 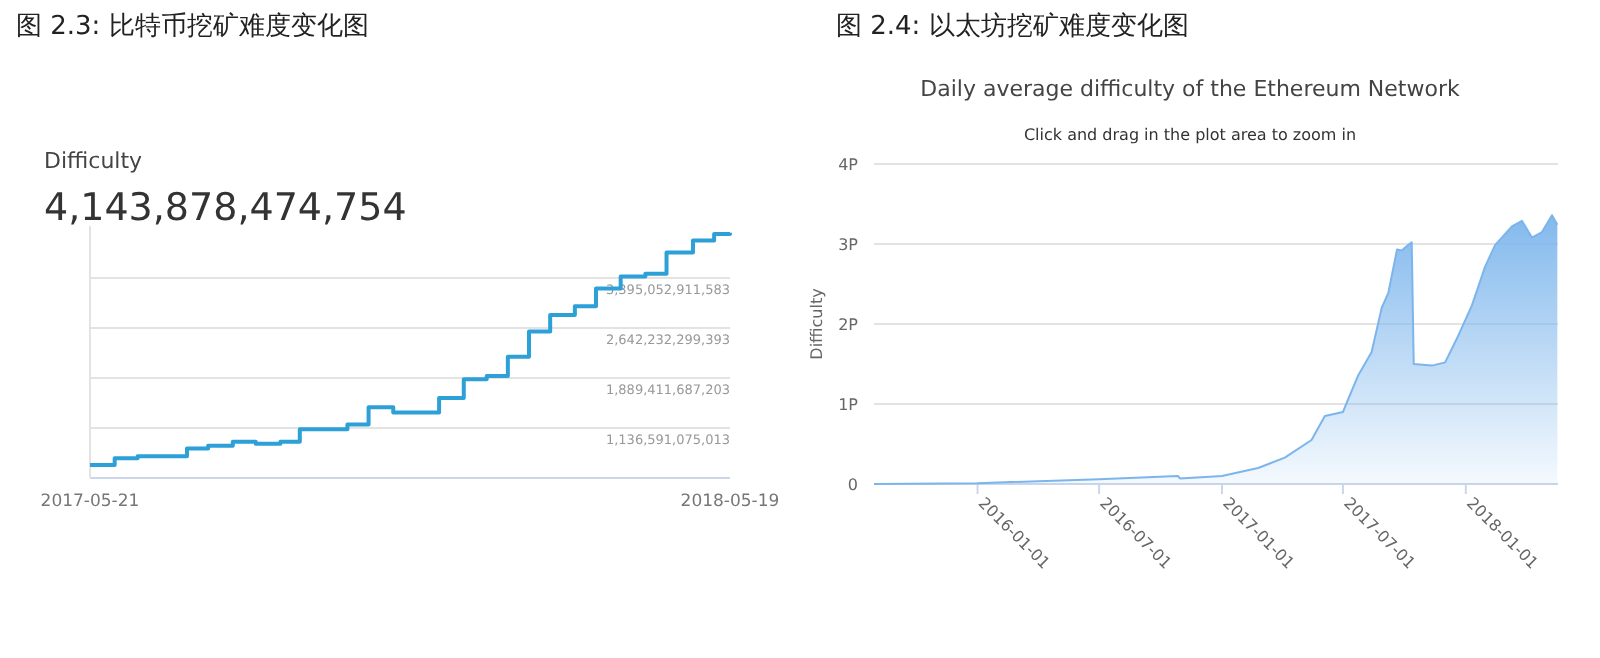 I want to click on y-tick-label: 0, so click(x=852, y=485).